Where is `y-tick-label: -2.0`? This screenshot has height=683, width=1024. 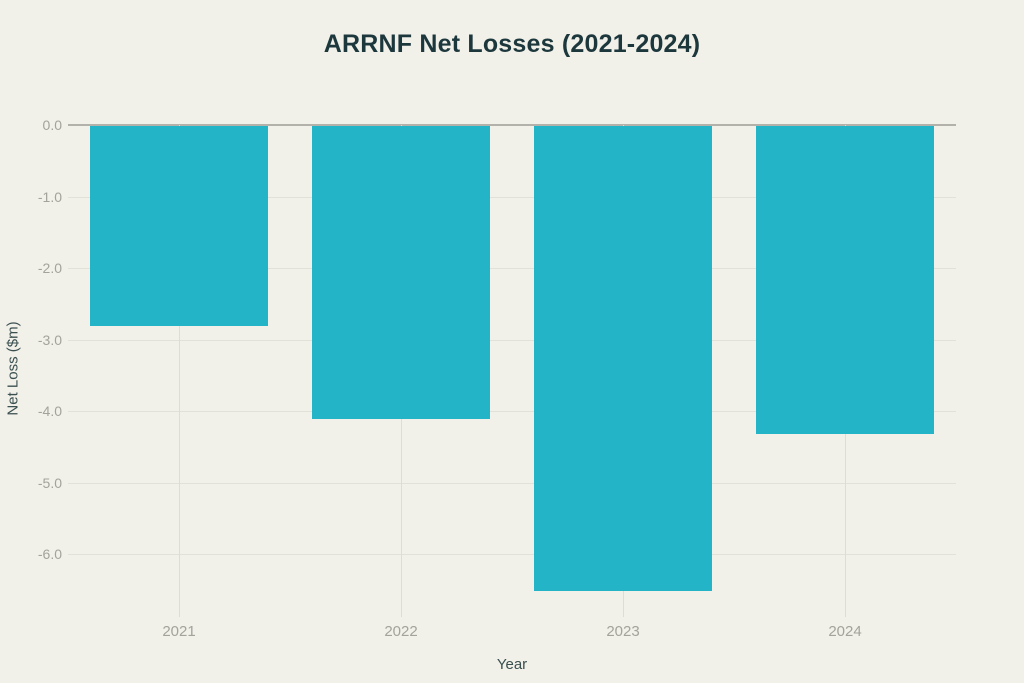 y-tick-label: -2.0 is located at coordinates (49, 268).